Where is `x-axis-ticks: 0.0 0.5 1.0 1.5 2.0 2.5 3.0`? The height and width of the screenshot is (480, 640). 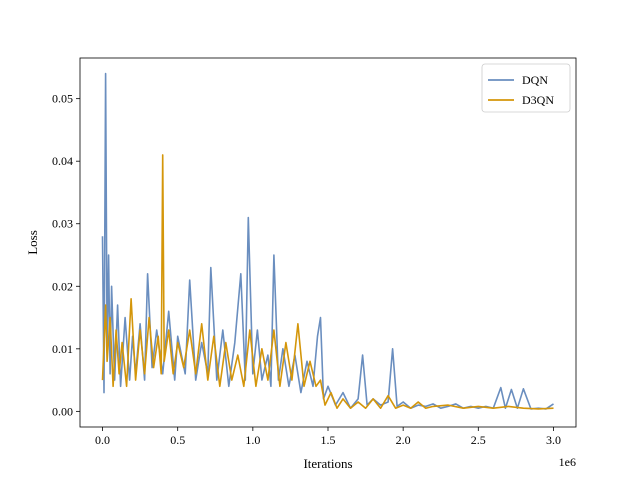
x-axis-ticks: 0.0 0.5 1.0 1.5 2.0 2.5 3.0 is located at coordinates (328, 437).